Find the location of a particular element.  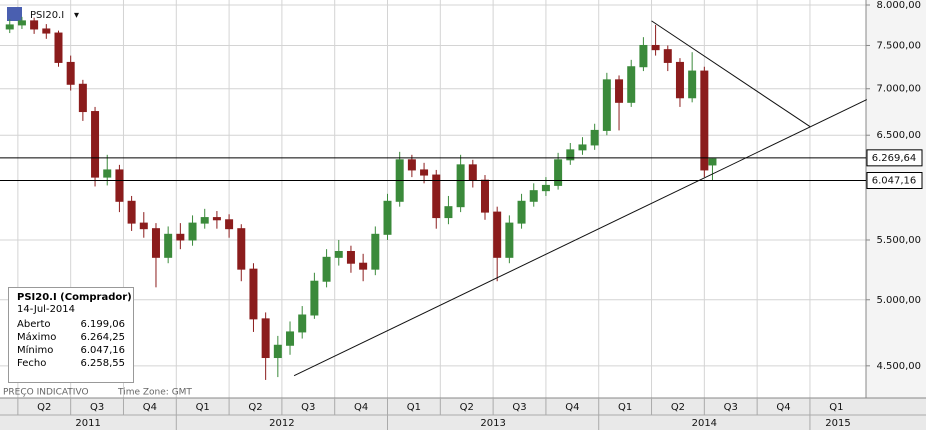

year-label: 2012 is located at coordinates (281, 423).